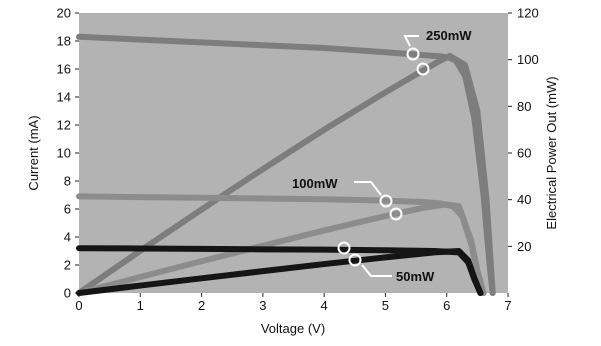 The image size is (601, 346). I want to click on callout-50mw-leader, so click(376, 270).